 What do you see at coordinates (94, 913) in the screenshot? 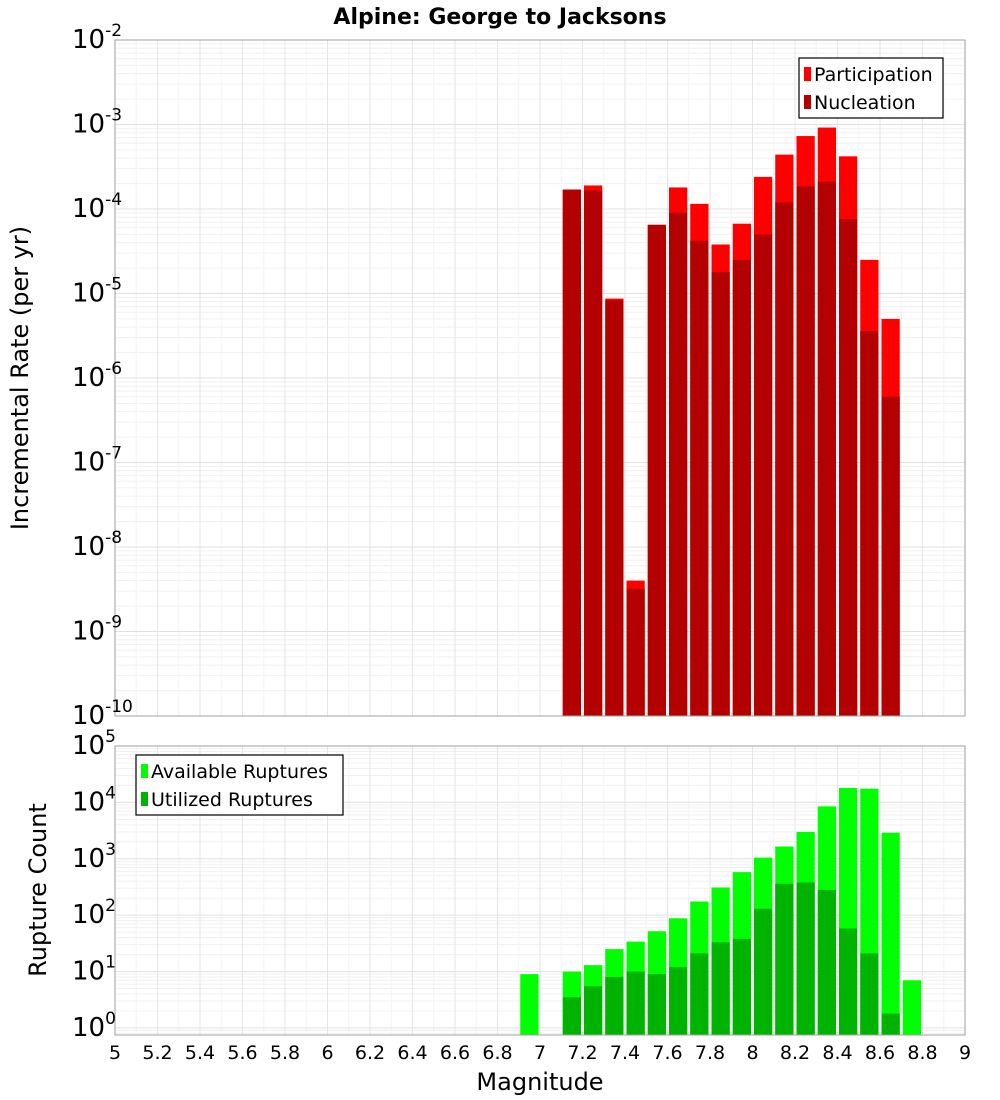
I see `y-tick-label: 10²` at bounding box center [94, 913].